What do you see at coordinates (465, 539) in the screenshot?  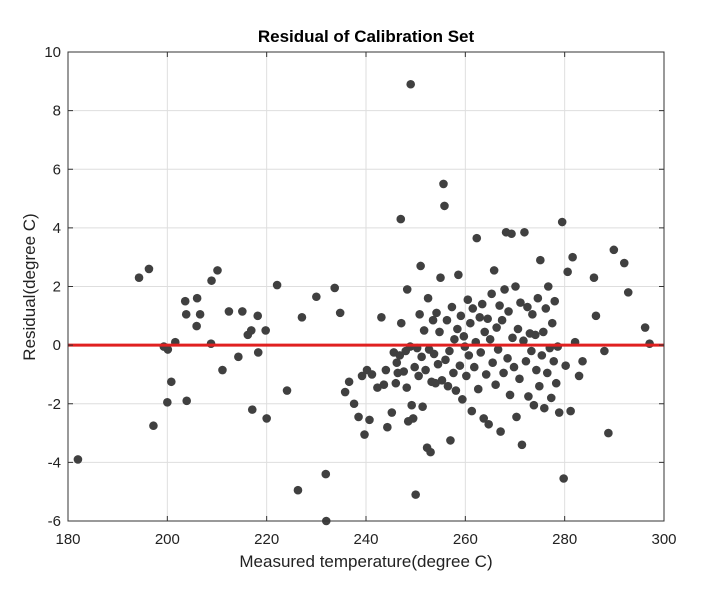 I see `x-tick-label: 260` at bounding box center [465, 539].